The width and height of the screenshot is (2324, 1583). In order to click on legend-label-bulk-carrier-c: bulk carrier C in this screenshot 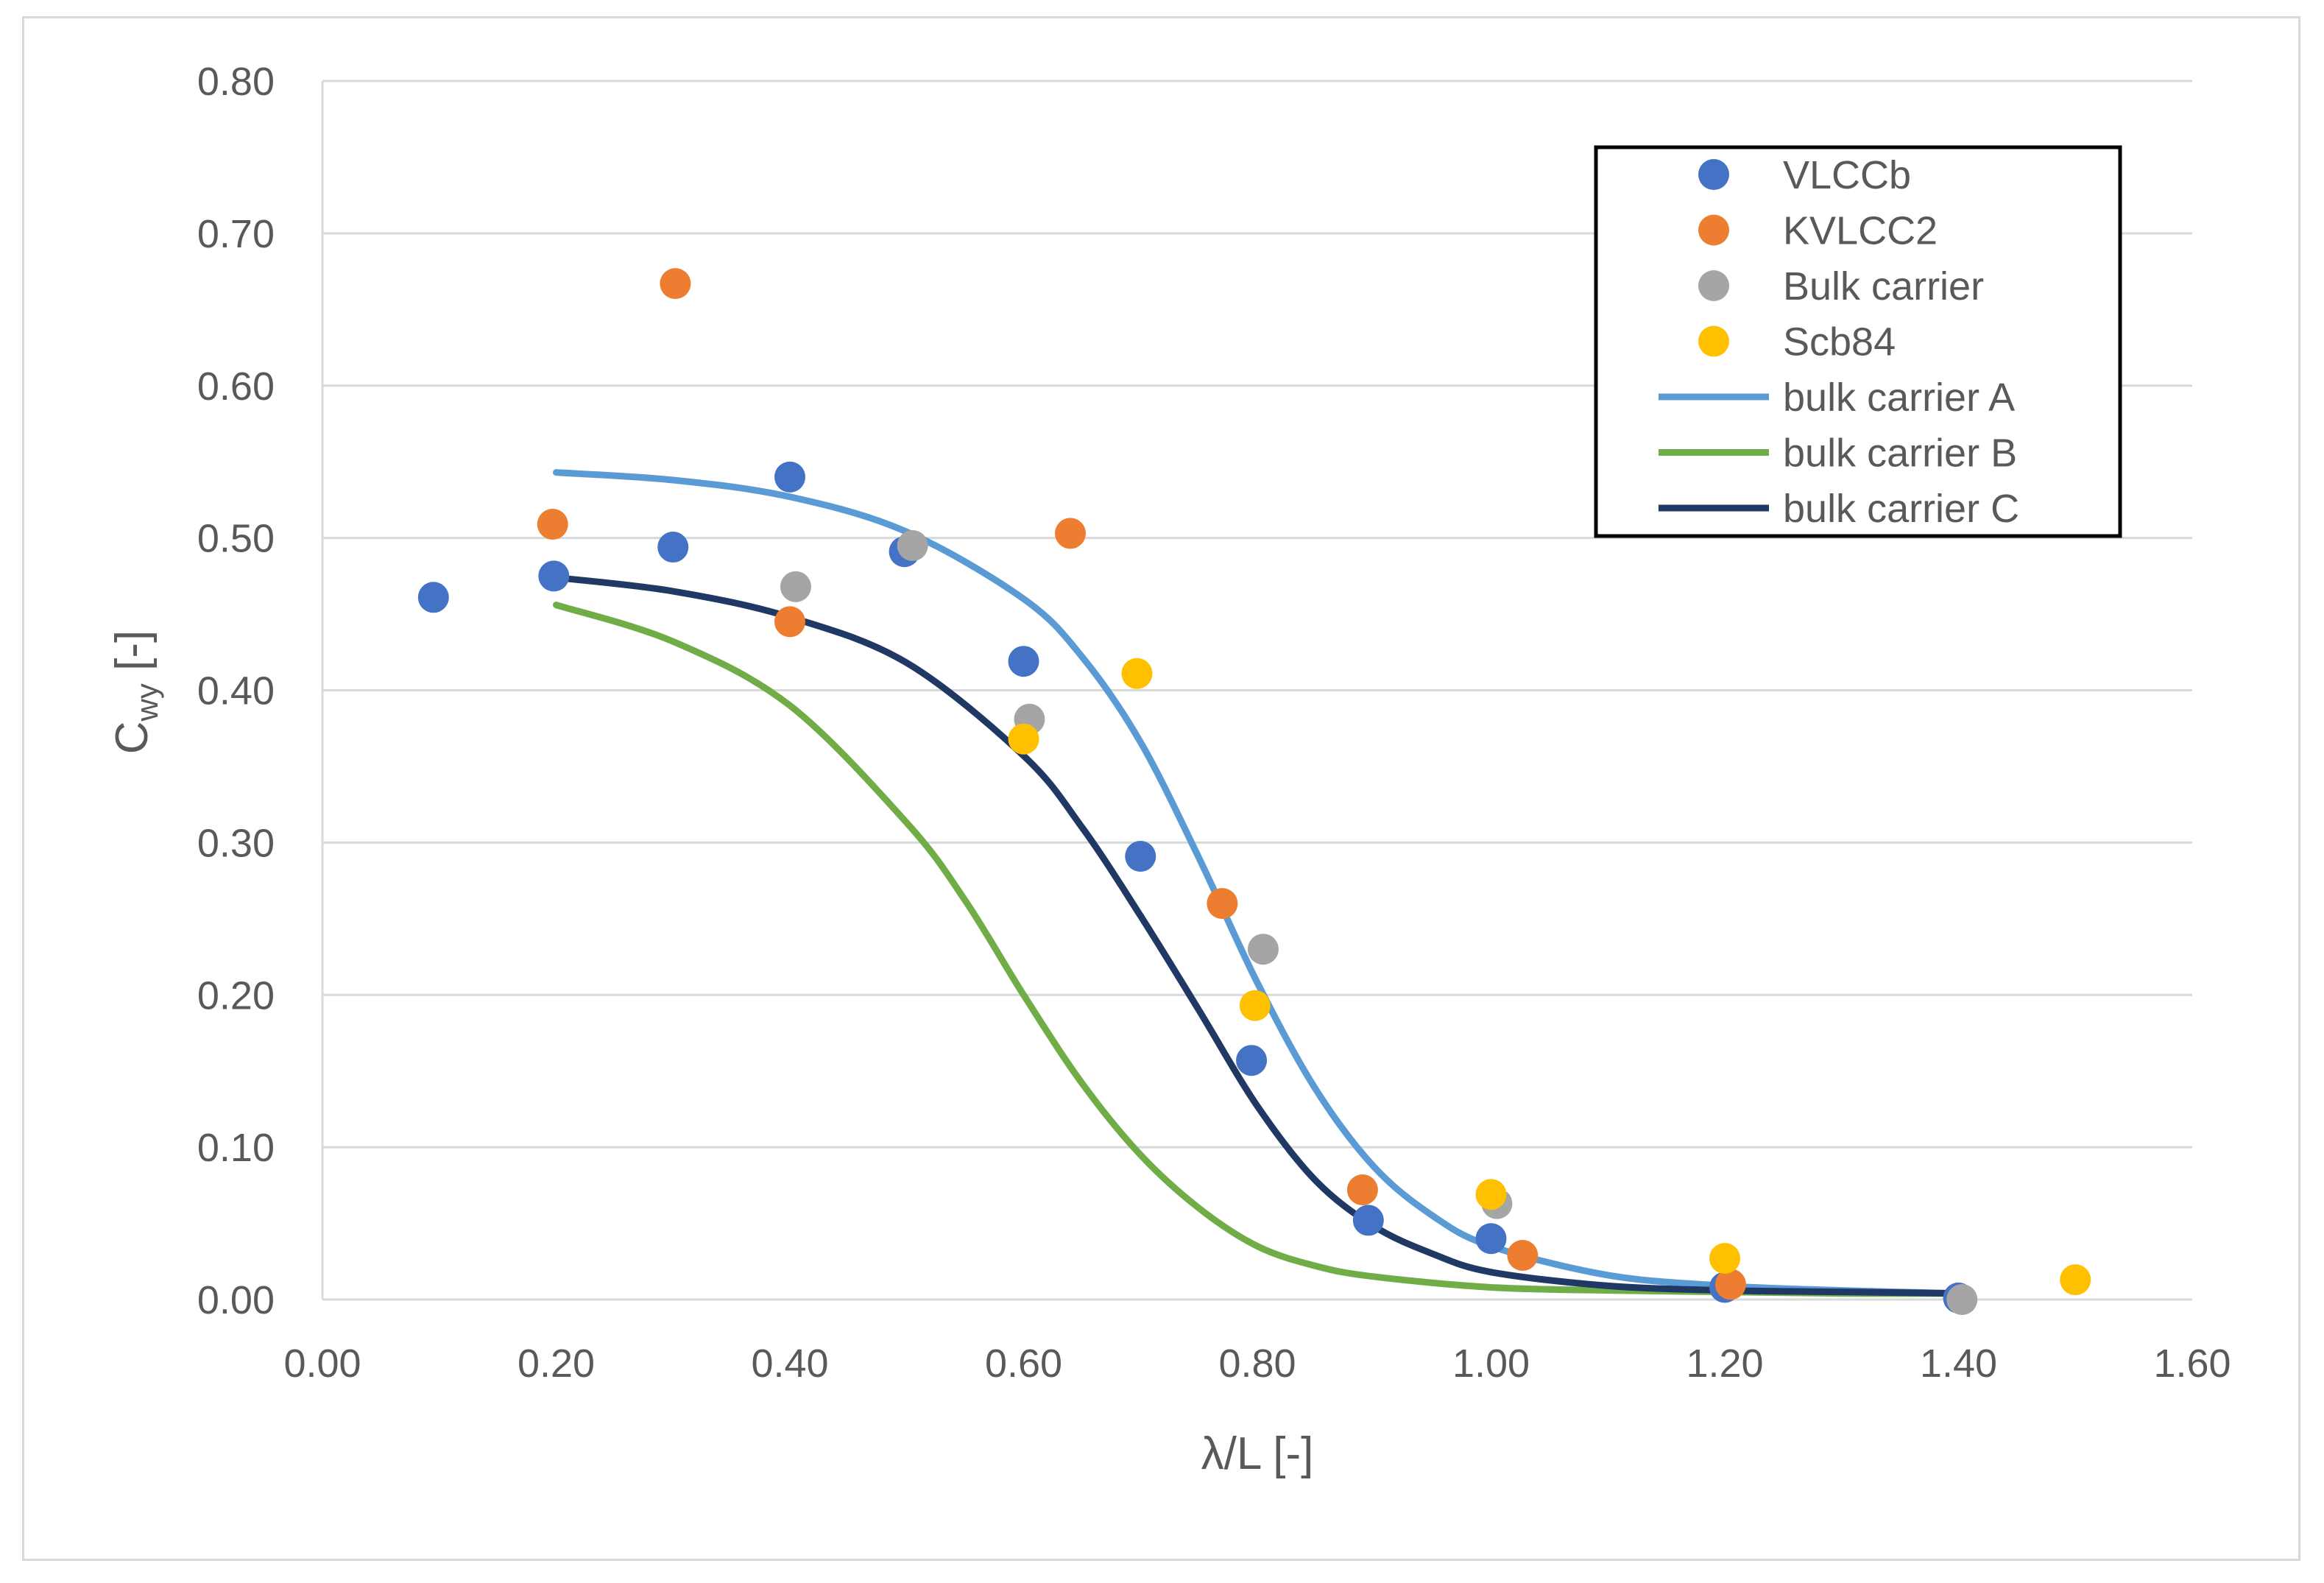, I will do `click(1901, 509)`.